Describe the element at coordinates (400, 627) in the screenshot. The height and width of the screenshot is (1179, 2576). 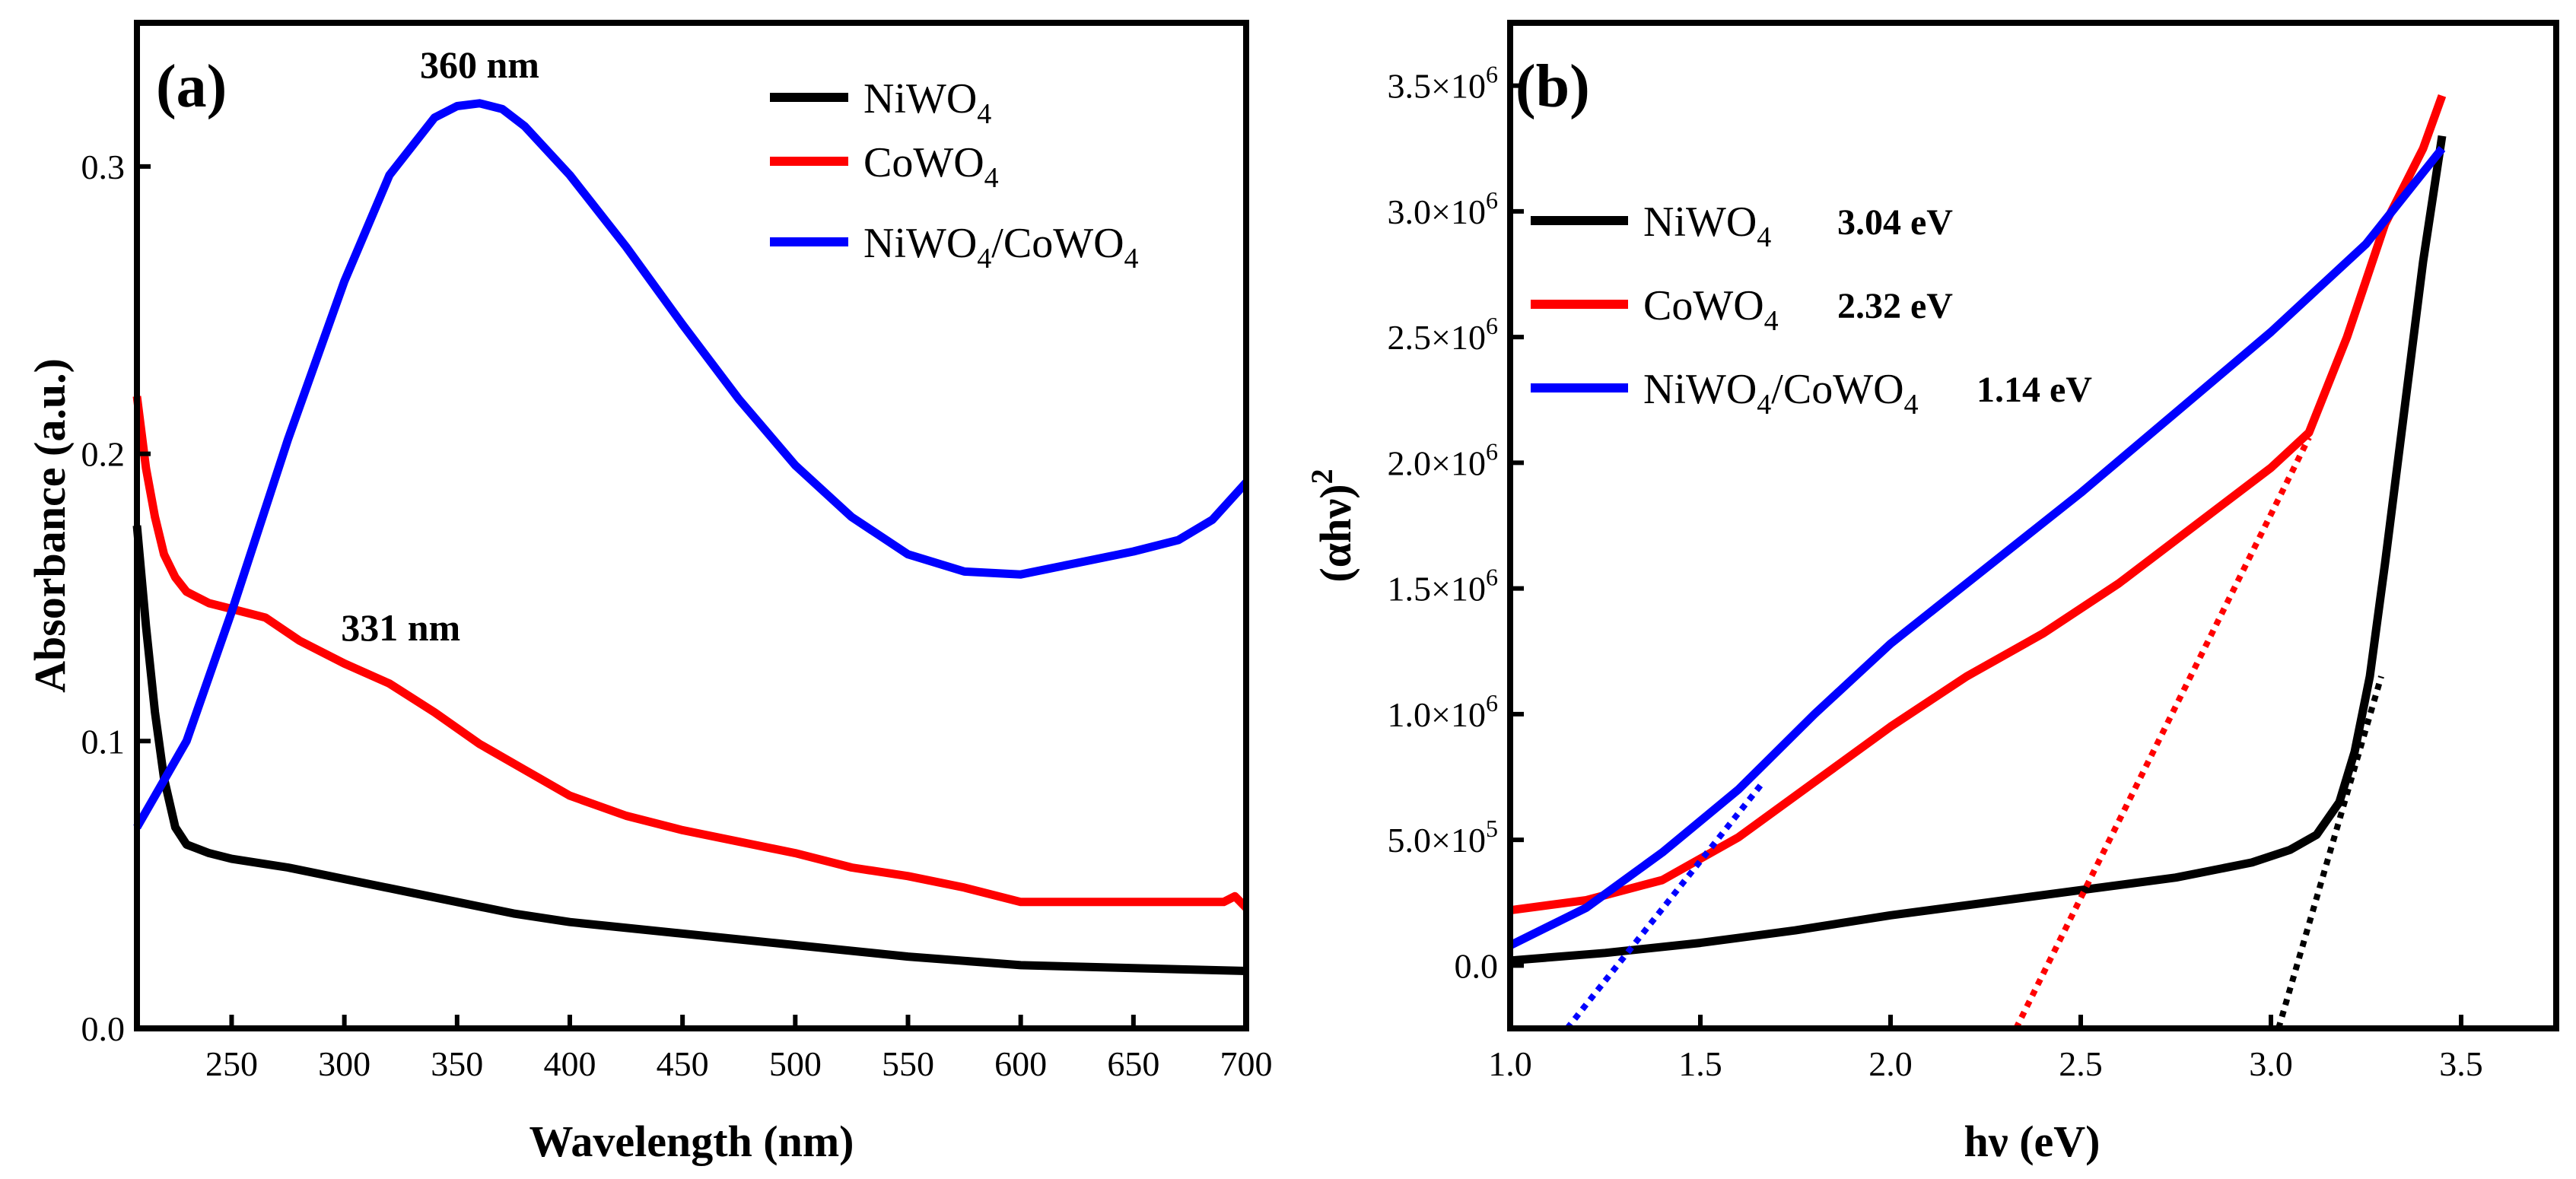
I see `annotation-331nm: 331 nm` at that location.